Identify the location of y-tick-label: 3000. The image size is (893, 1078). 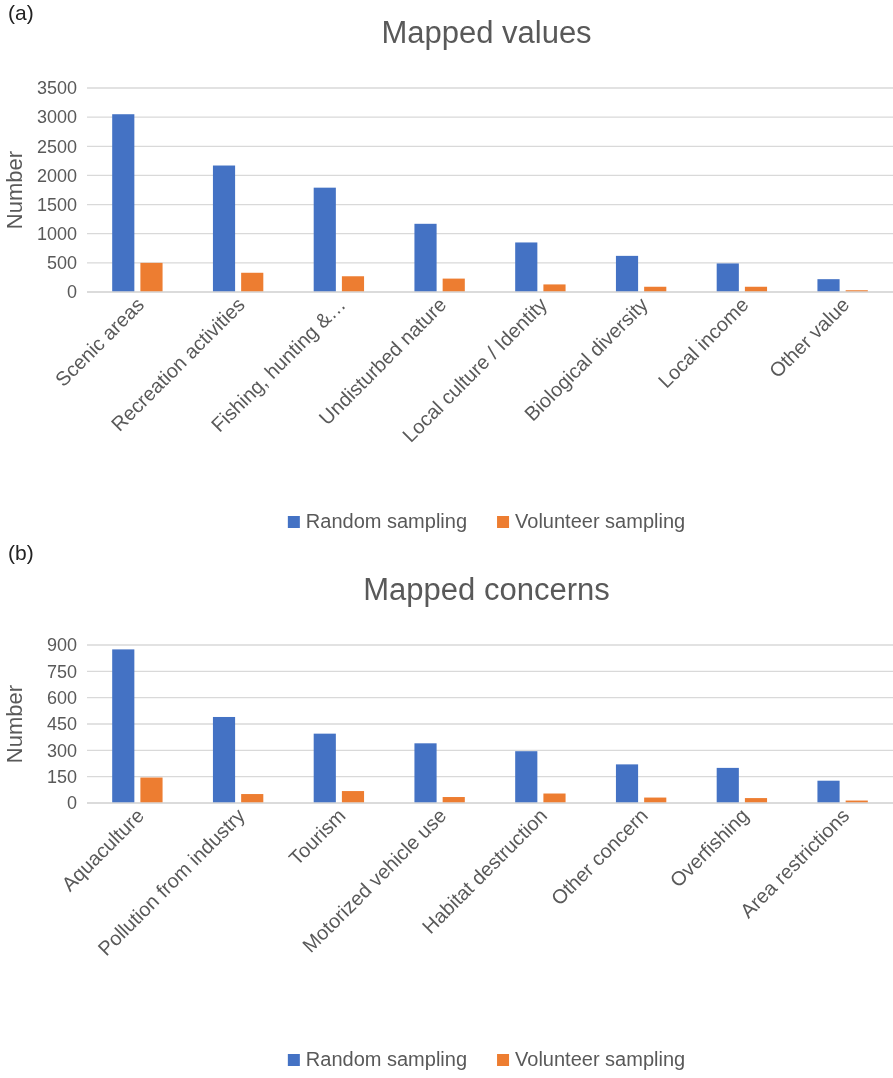
(56, 117).